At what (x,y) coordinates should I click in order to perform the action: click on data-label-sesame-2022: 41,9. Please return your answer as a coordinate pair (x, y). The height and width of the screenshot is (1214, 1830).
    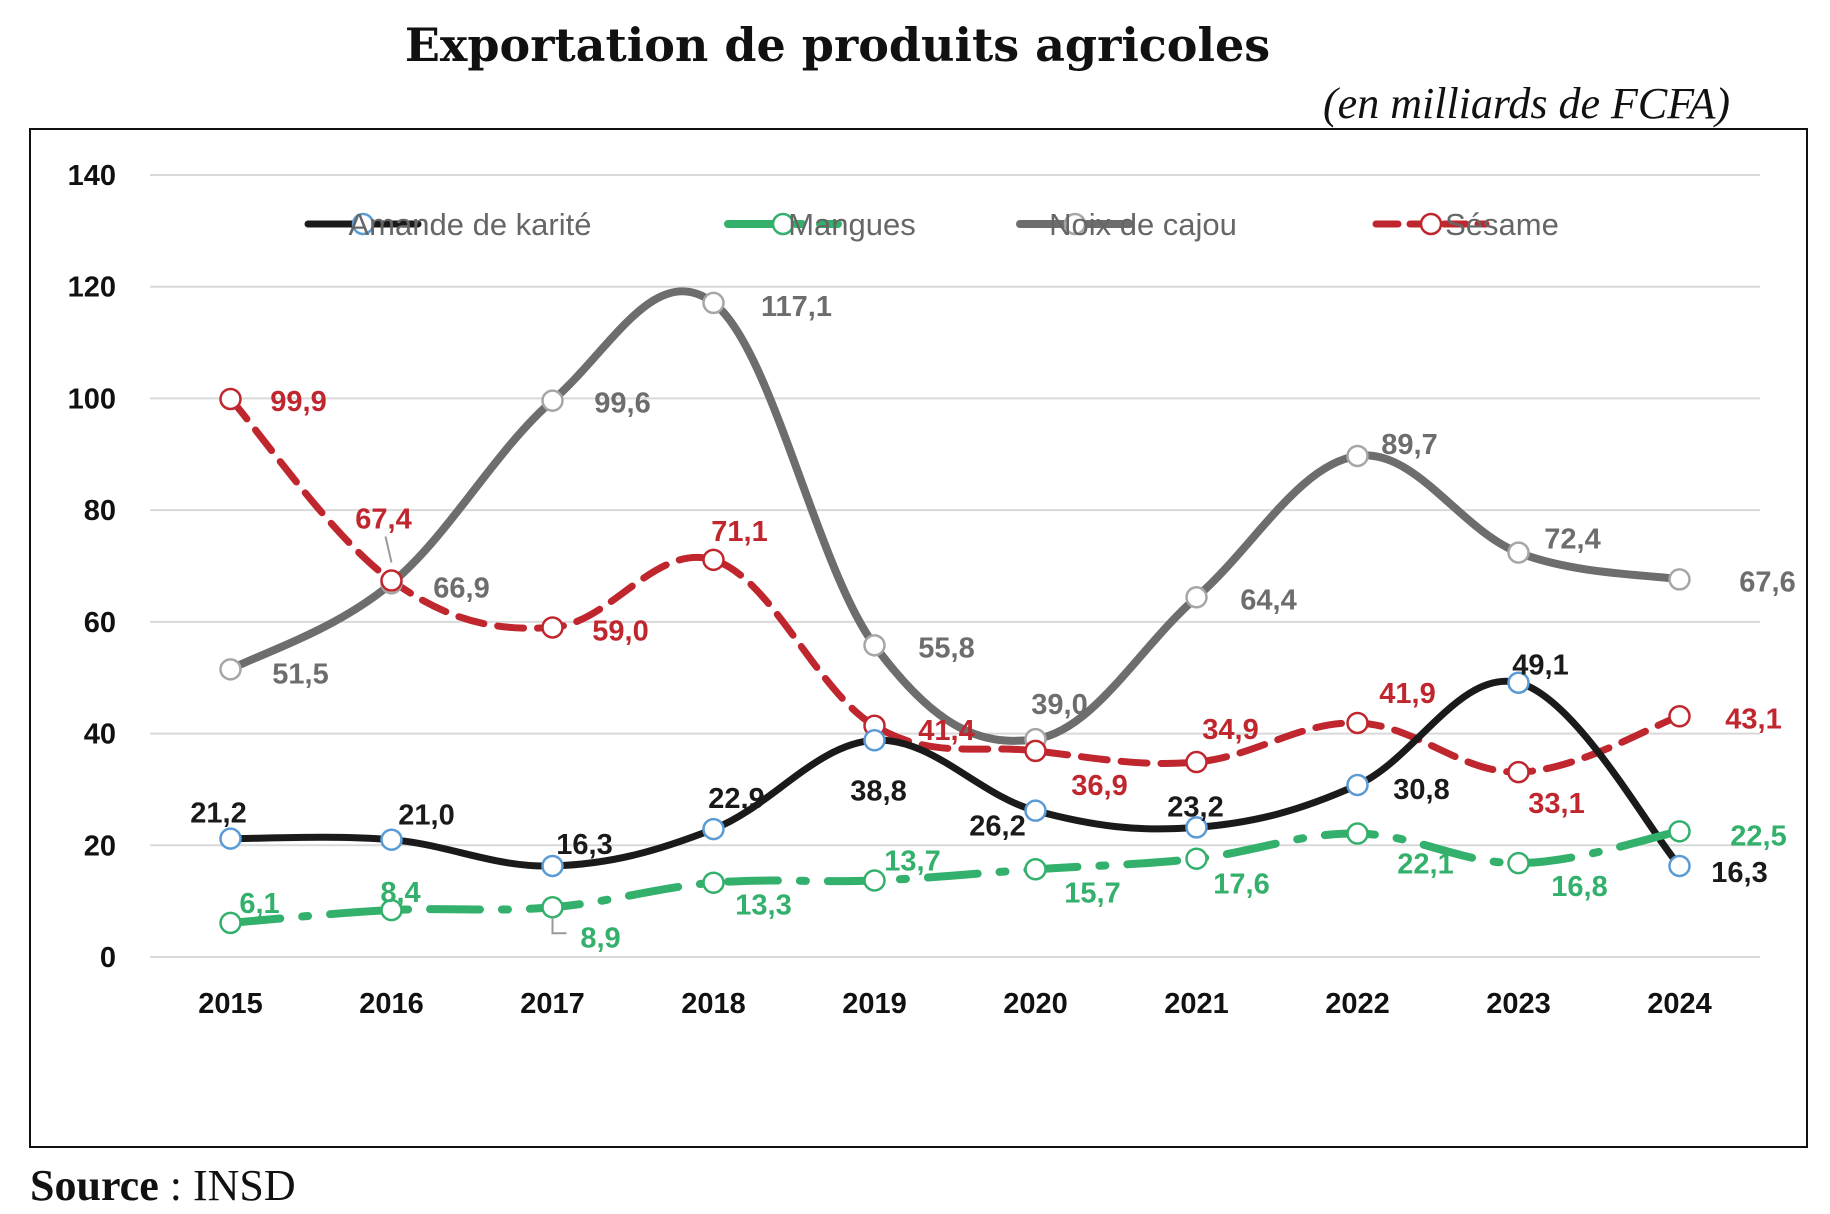
    Looking at the image, I should click on (1407, 694).